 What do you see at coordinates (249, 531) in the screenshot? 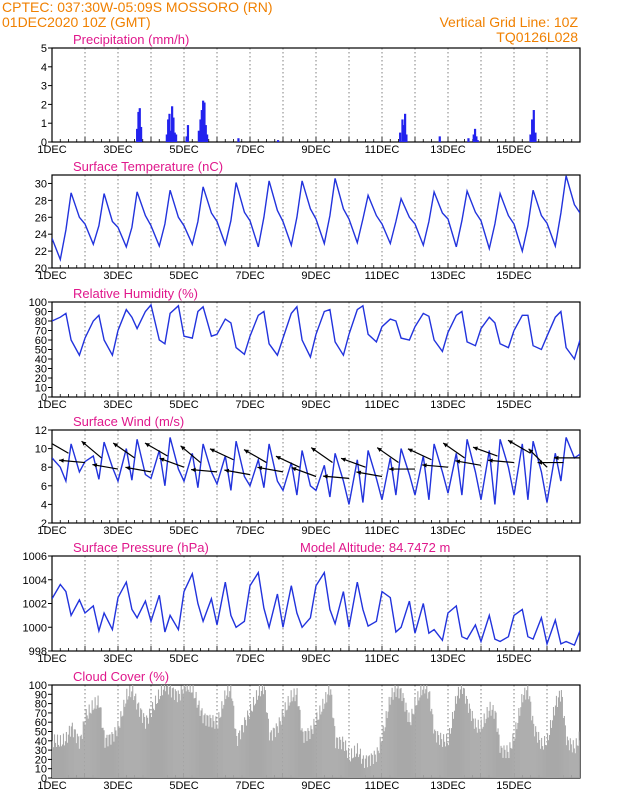
I see `x-tick-label: 7DEC` at bounding box center [249, 531].